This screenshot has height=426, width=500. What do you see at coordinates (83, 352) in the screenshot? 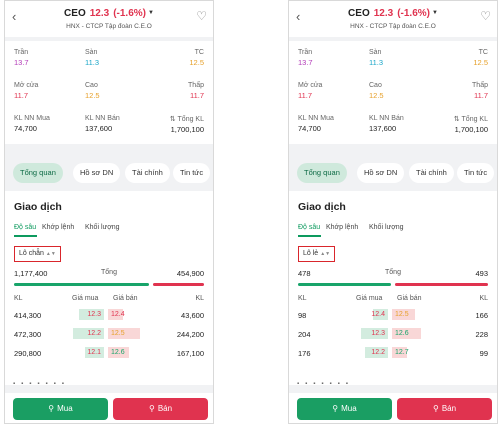
I see `buy-price-cell: 12.1` at bounding box center [83, 352].